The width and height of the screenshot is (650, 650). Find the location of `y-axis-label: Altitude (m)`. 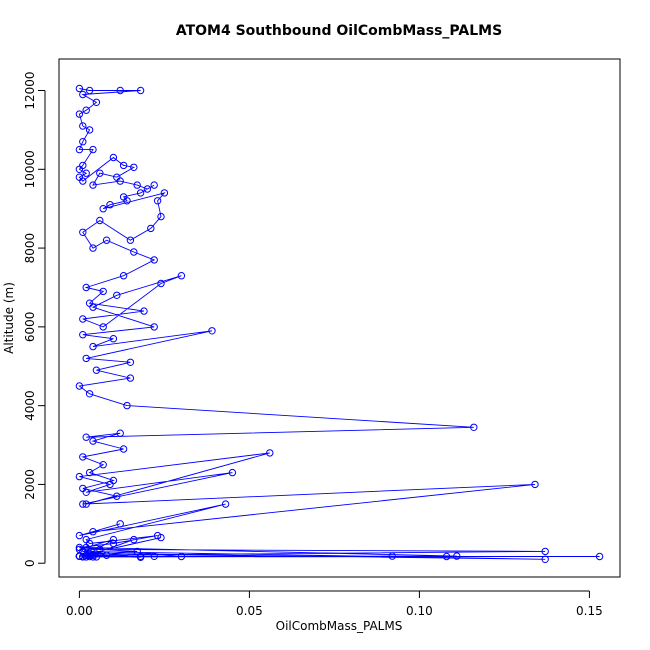

y-axis-label: Altitude (m) is located at coordinates (9, 318).